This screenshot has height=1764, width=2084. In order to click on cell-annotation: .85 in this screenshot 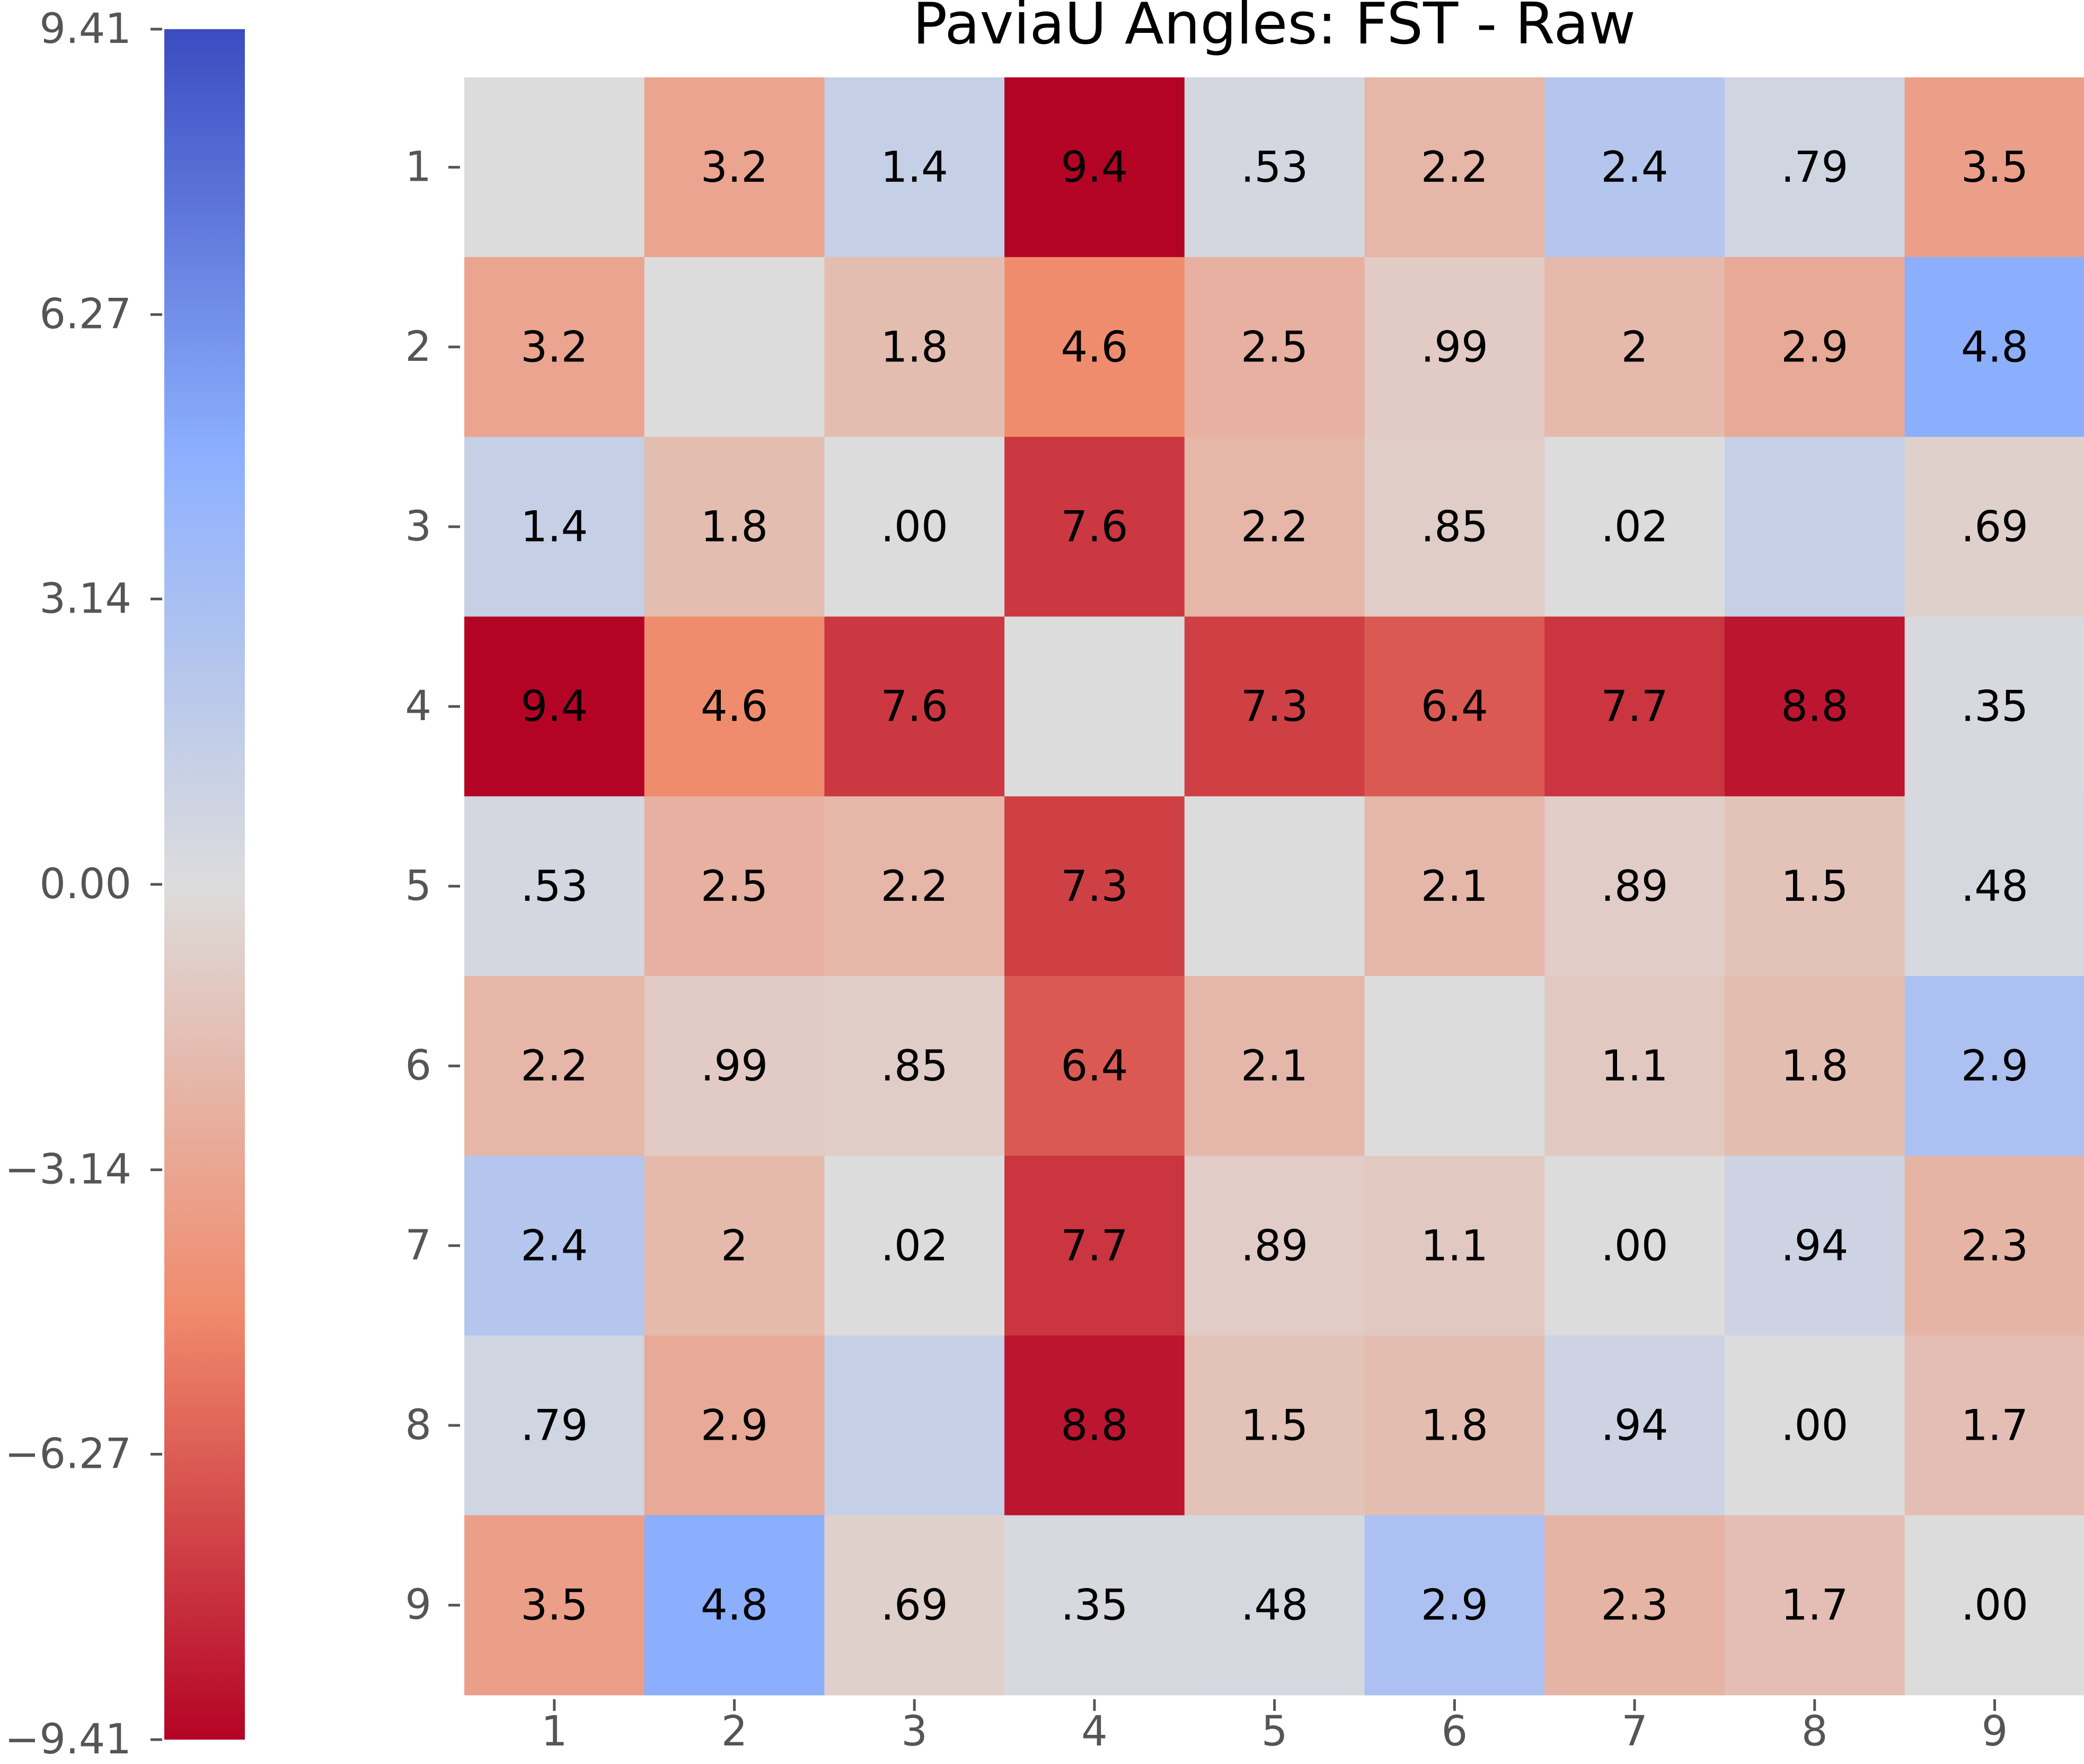, I will do `click(1454, 527)`.